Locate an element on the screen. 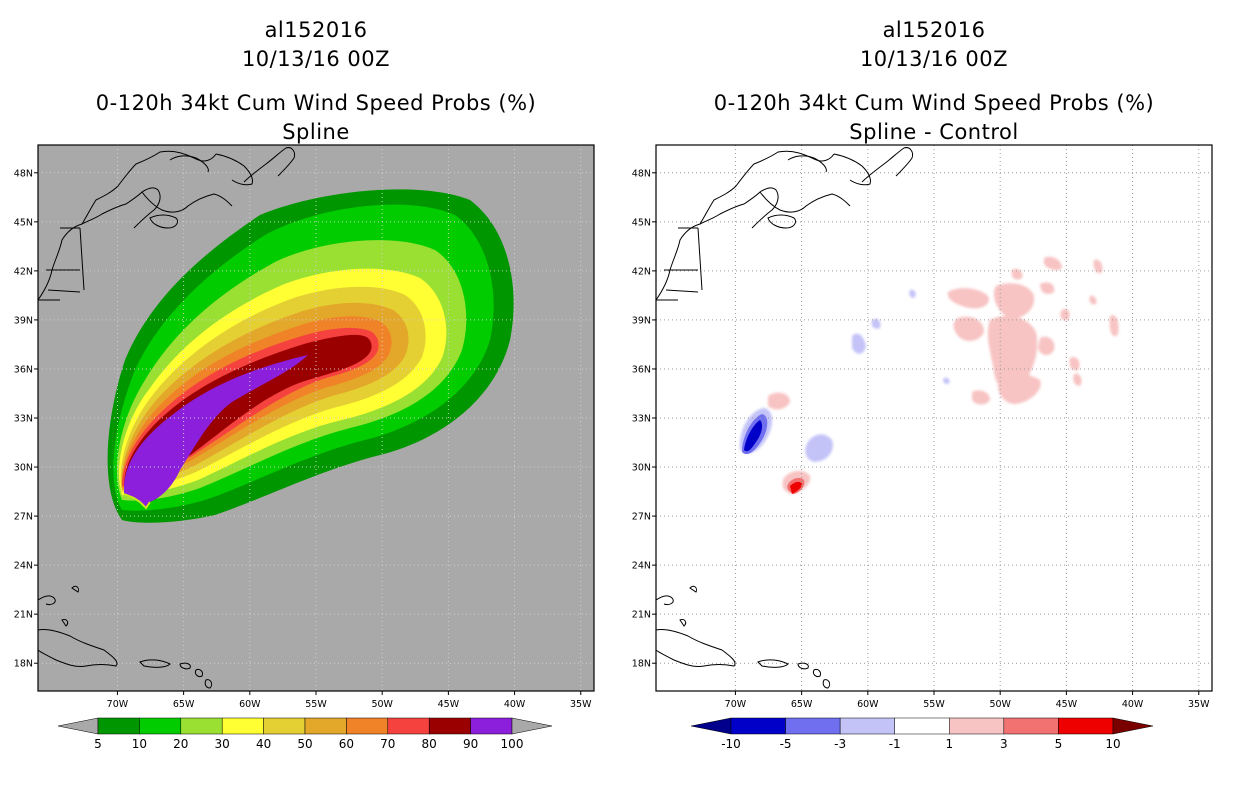 This screenshot has width=1236, height=800. colorbar-label: 40 is located at coordinates (263, 744).